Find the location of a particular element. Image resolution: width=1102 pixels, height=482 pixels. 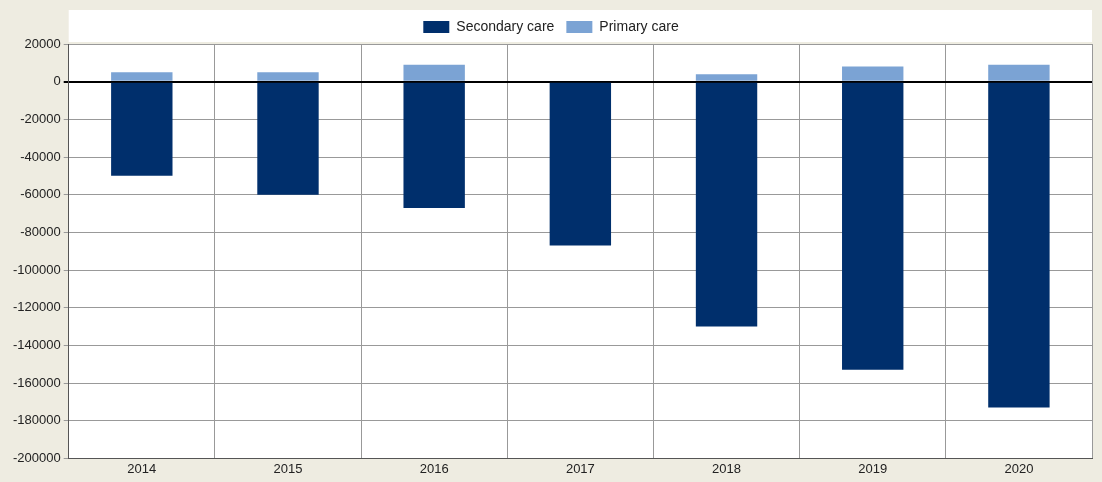

y-tick-label: -140000 is located at coordinates (36, 344).